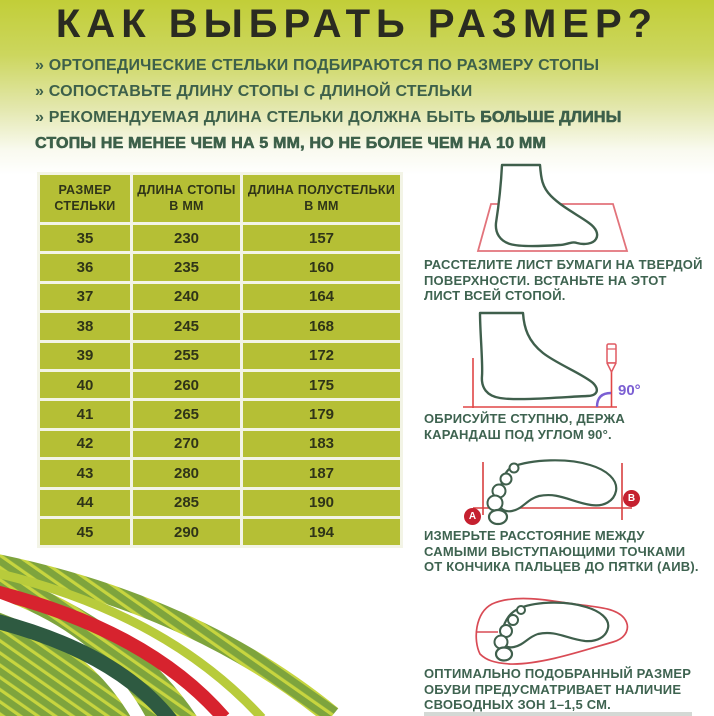 Image resolution: width=714 pixels, height=716 pixels. I want to click on foot-on-paper-illustration, so click(550, 207).